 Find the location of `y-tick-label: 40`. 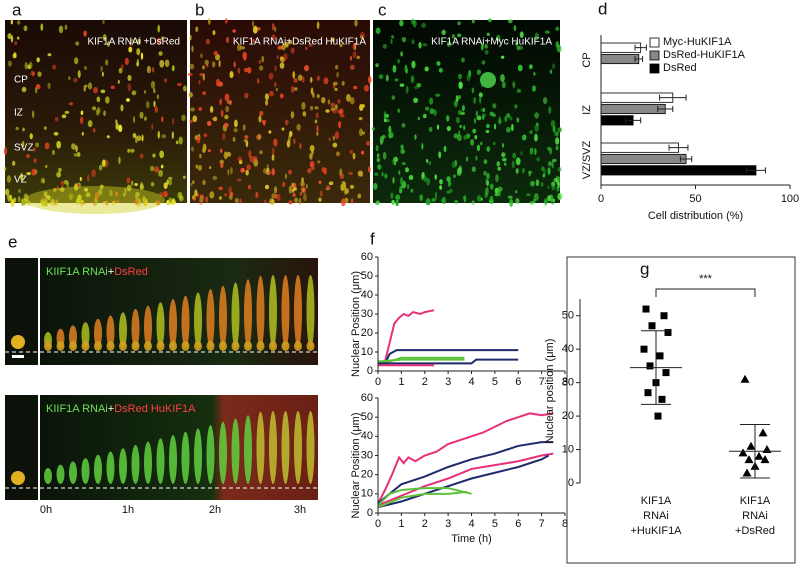

y-tick-label: 40 is located at coordinates (367, 436).